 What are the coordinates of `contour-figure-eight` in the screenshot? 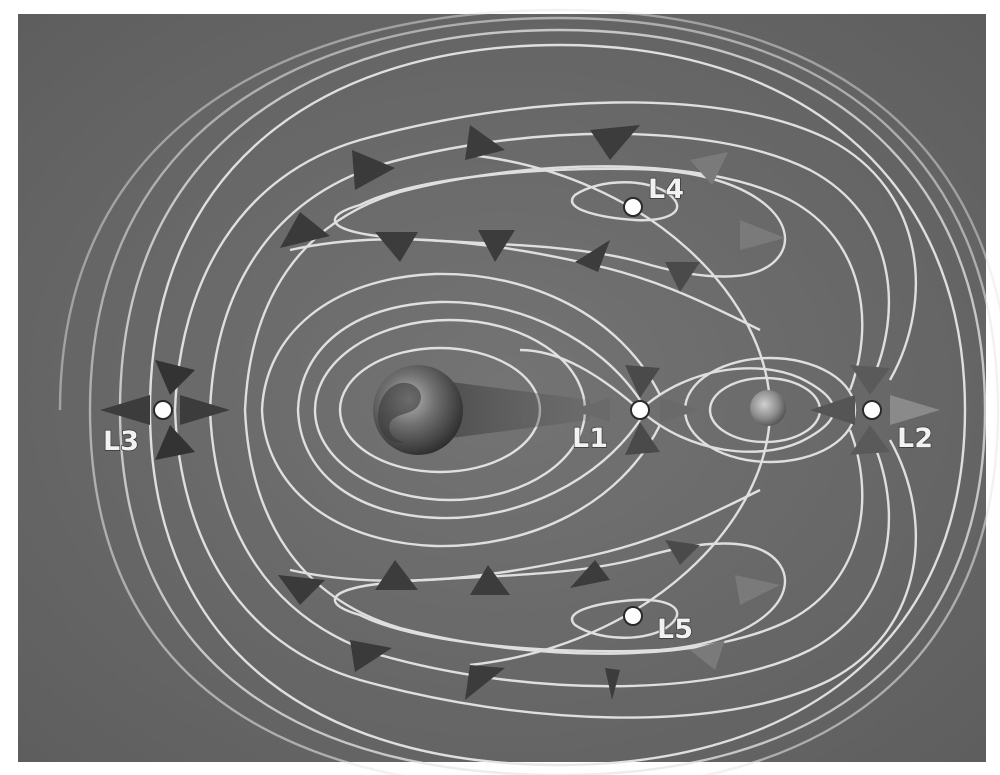 It's located at (677, 400).